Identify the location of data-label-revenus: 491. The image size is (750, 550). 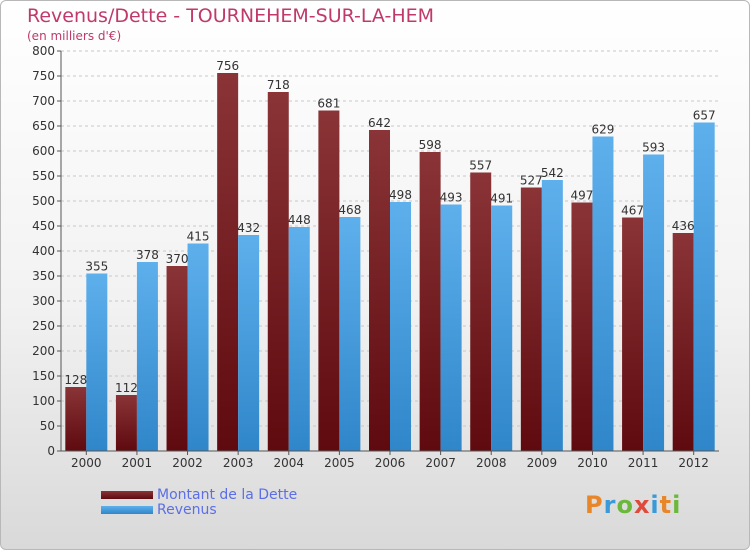
(501, 199).